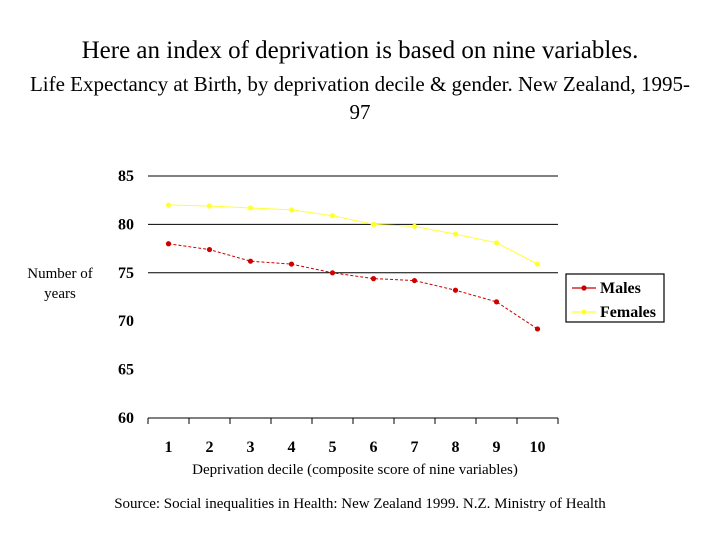 The width and height of the screenshot is (720, 540). I want to click on y-tick-label: 65, so click(126, 370).